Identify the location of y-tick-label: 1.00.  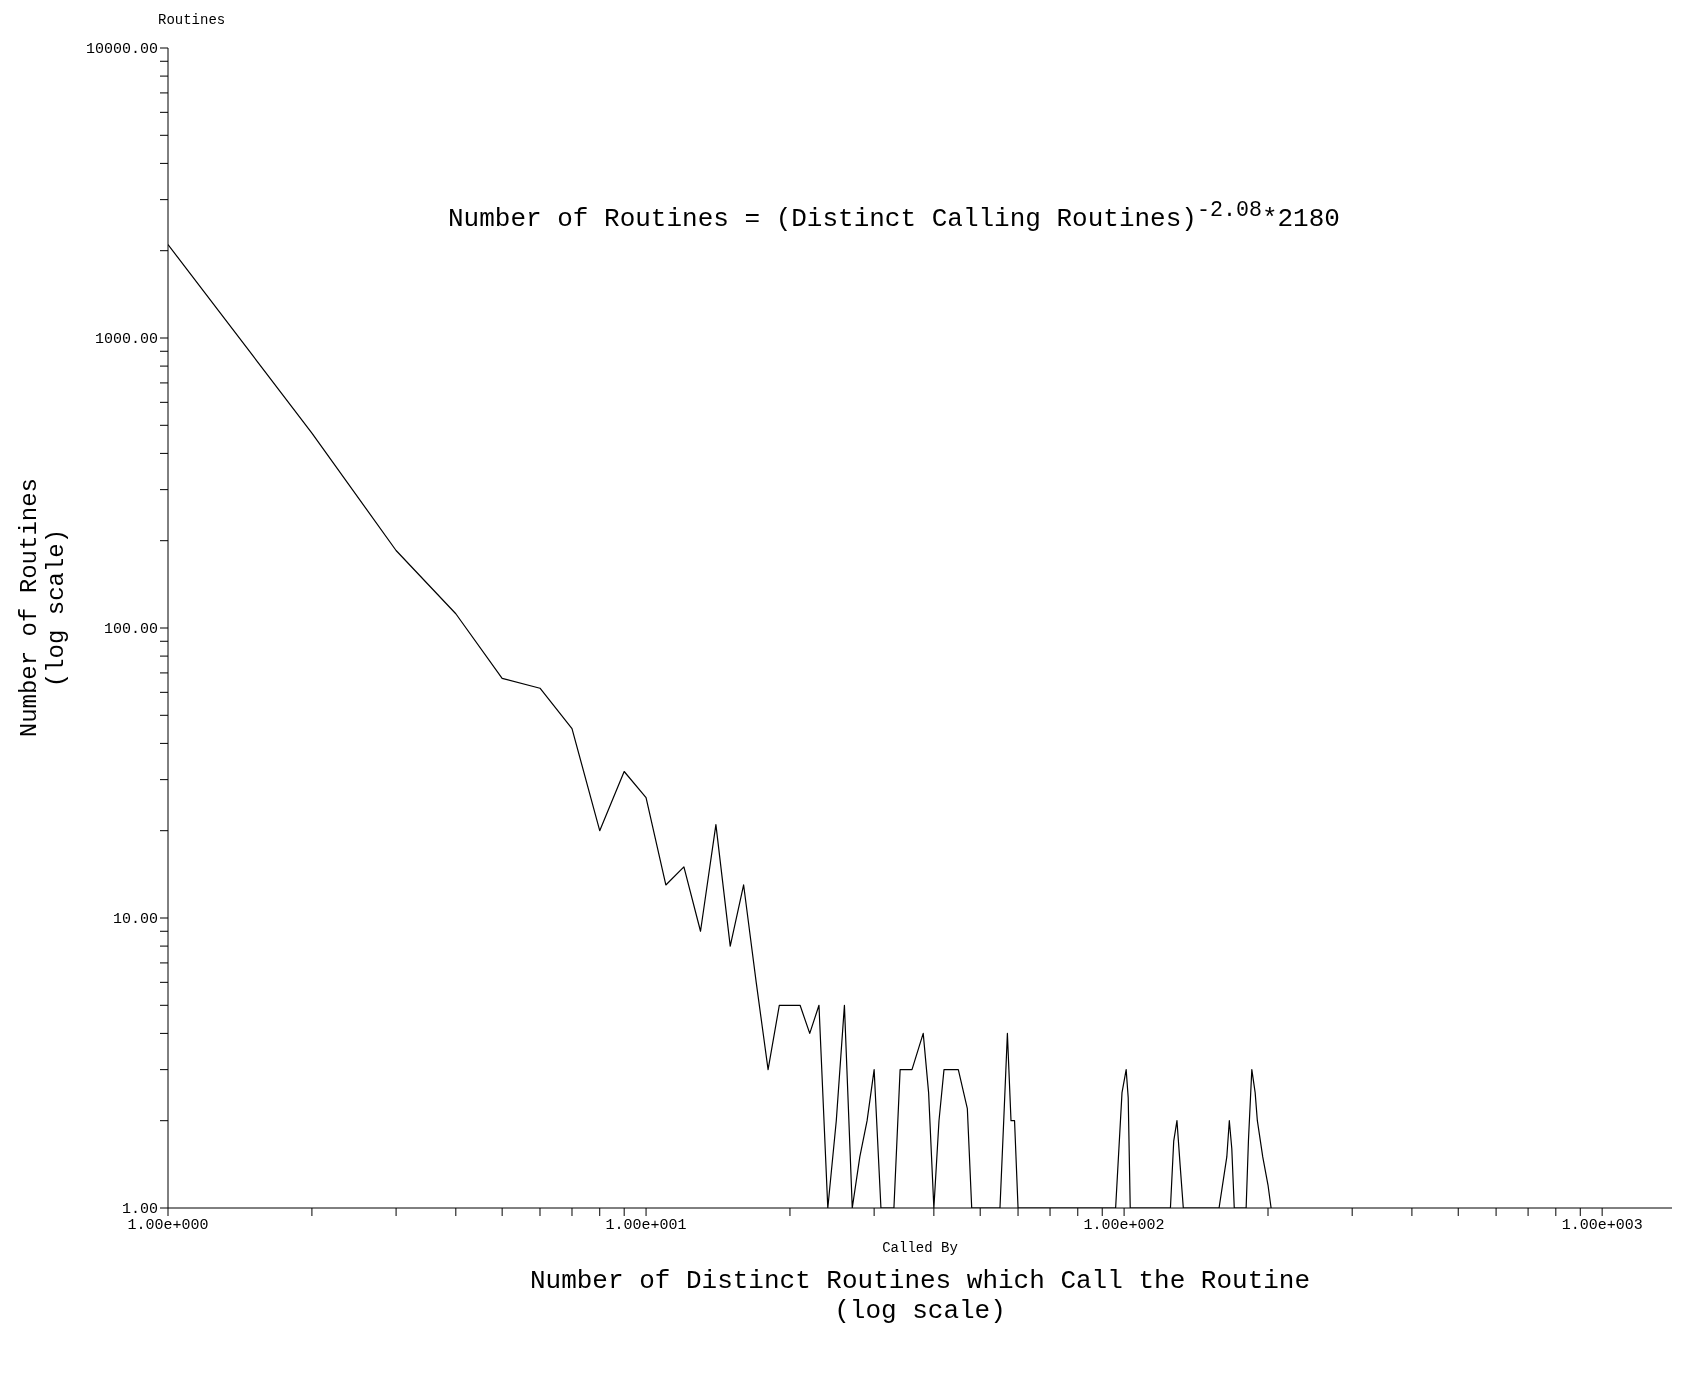
(139, 1210).